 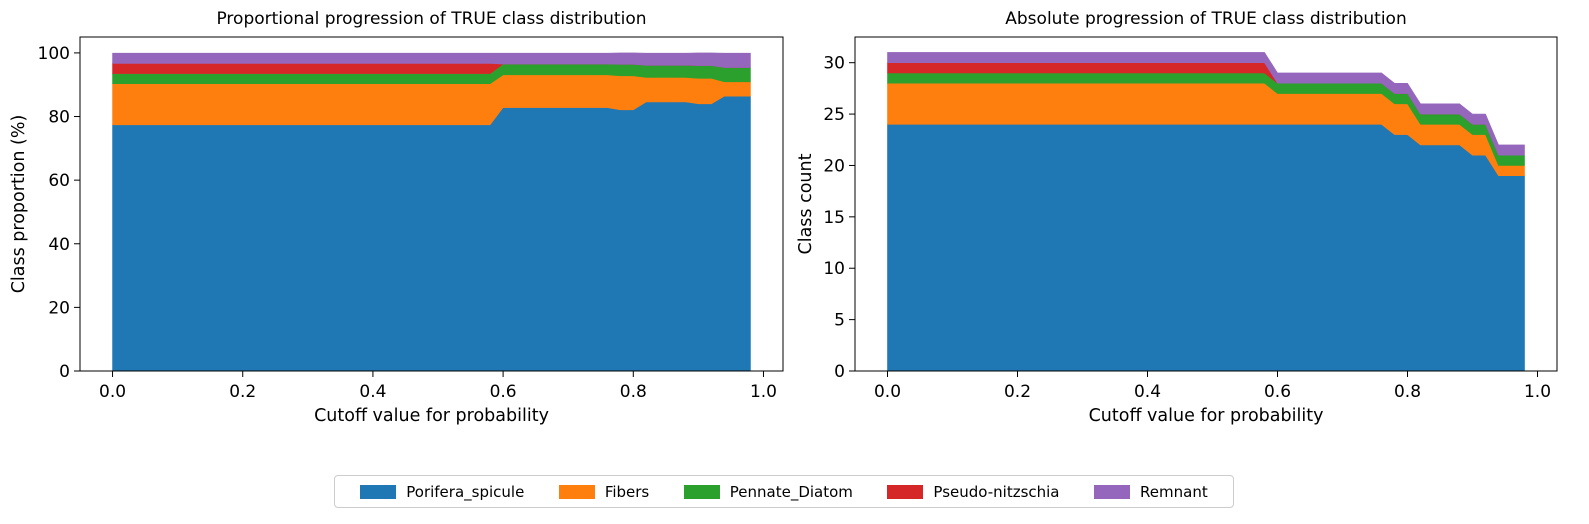 I want to click on legend-label-pseudo-nitzschia: Pseudo-nitzschia, so click(x=996, y=491).